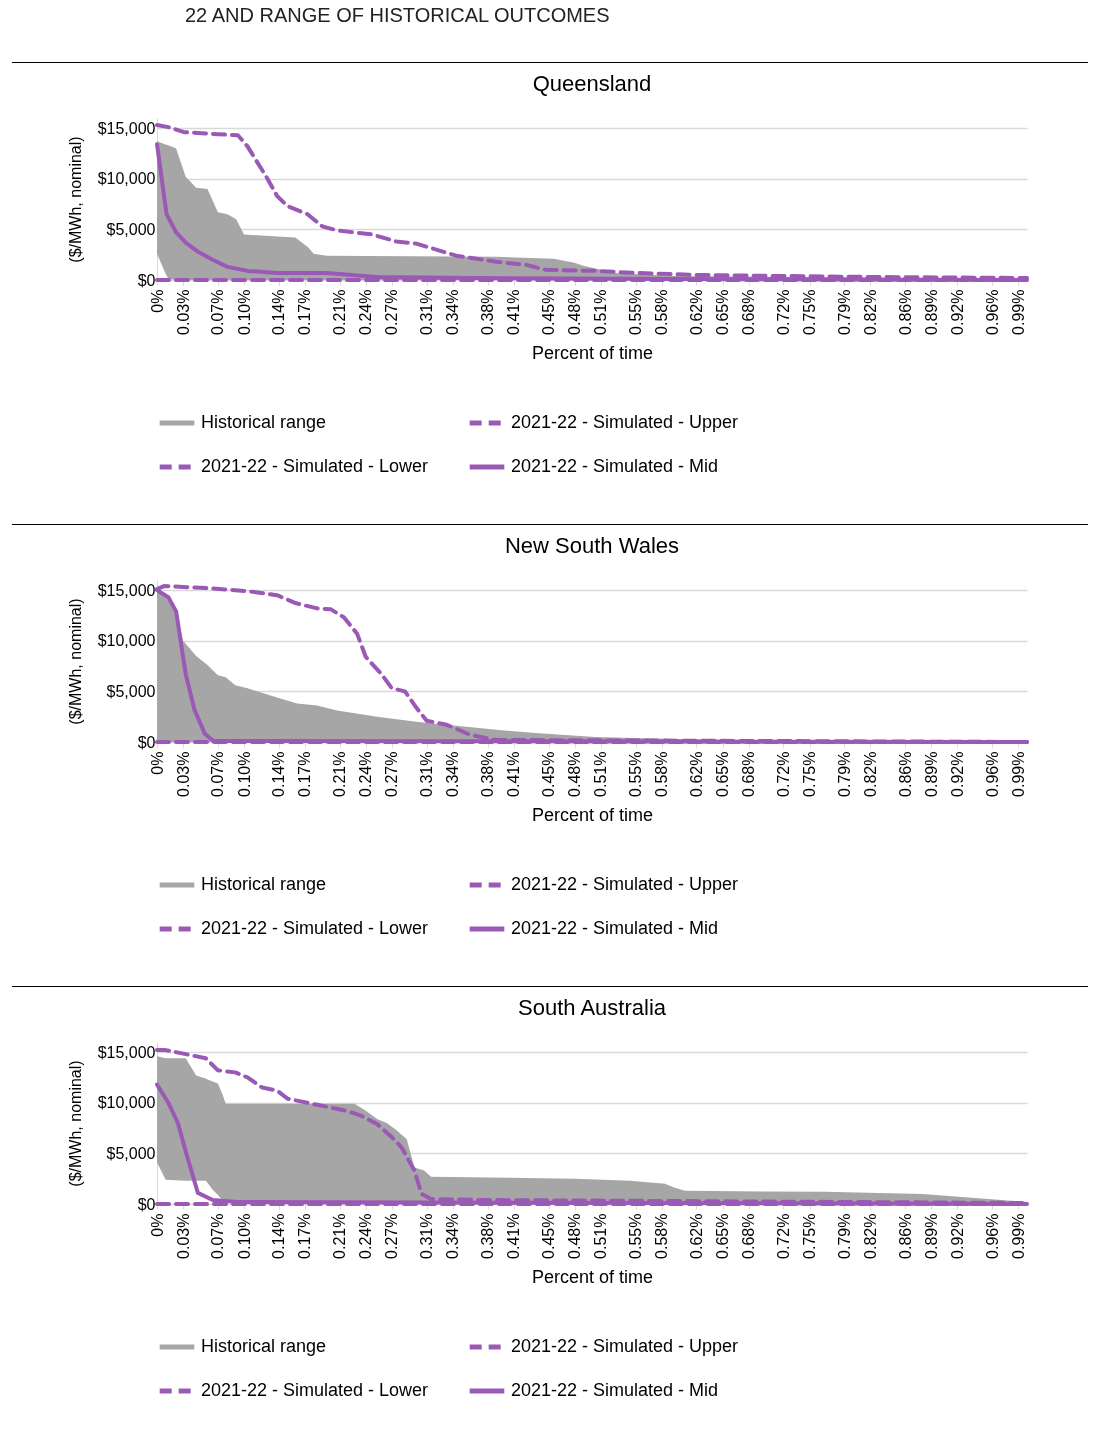  What do you see at coordinates (592, 1007) in the screenshot?
I see `chart-title: South Australia` at bounding box center [592, 1007].